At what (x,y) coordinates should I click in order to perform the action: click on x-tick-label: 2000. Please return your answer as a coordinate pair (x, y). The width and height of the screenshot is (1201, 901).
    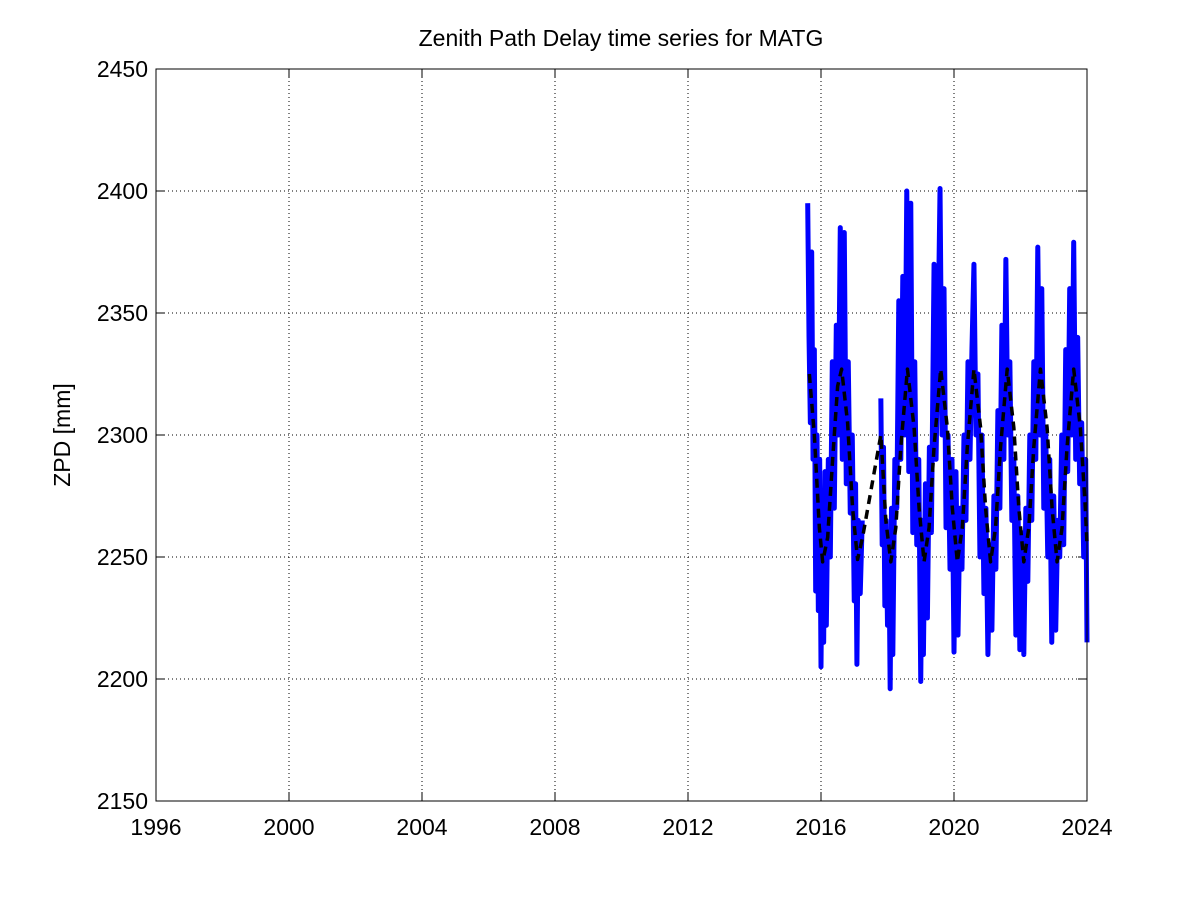
    Looking at the image, I should click on (288, 827).